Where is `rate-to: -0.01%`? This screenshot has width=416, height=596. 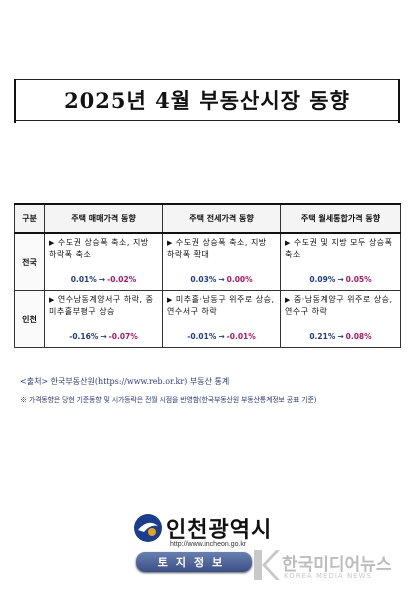 rate-to: -0.01% is located at coordinates (241, 336).